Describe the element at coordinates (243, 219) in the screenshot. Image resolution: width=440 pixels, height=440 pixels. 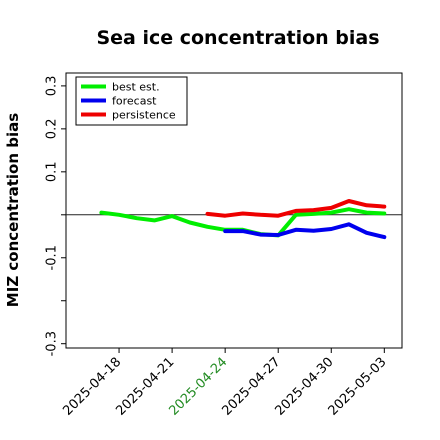
I see `series-lines` at that location.